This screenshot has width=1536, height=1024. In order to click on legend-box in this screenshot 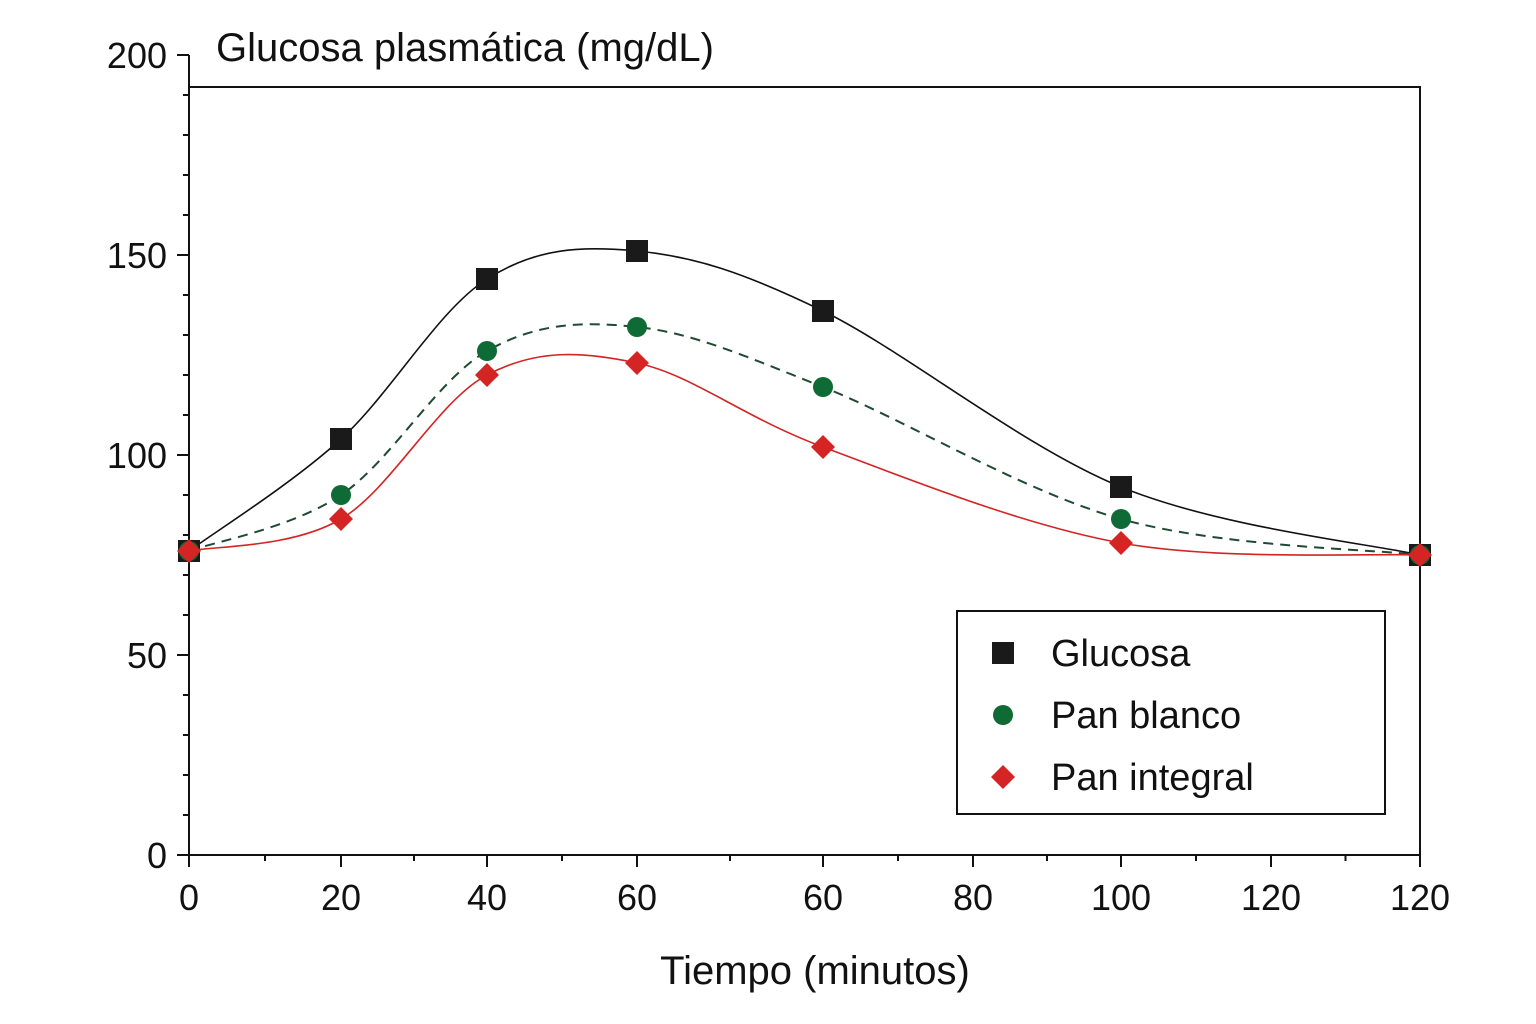, I will do `click(1171, 712)`.